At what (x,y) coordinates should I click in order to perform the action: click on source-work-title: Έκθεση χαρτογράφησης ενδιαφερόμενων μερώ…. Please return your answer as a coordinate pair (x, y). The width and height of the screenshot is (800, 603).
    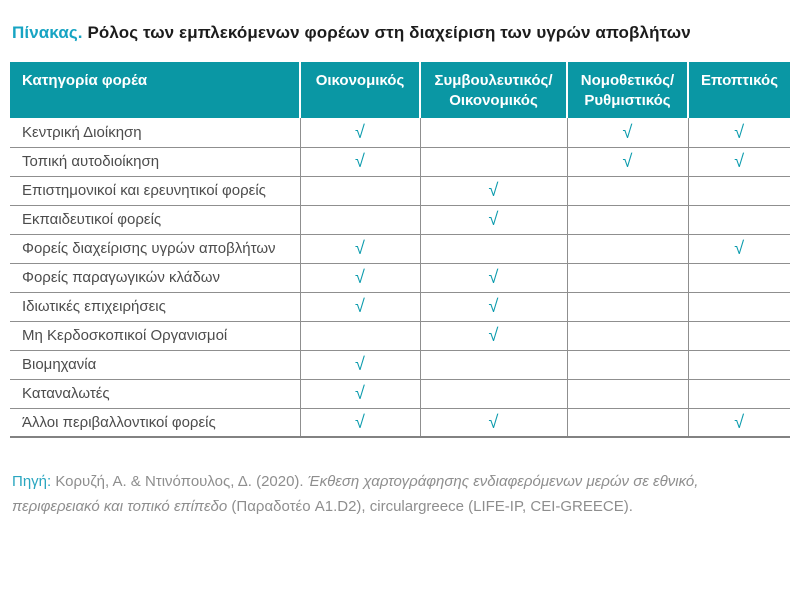
    Looking at the image, I should click on (355, 494).